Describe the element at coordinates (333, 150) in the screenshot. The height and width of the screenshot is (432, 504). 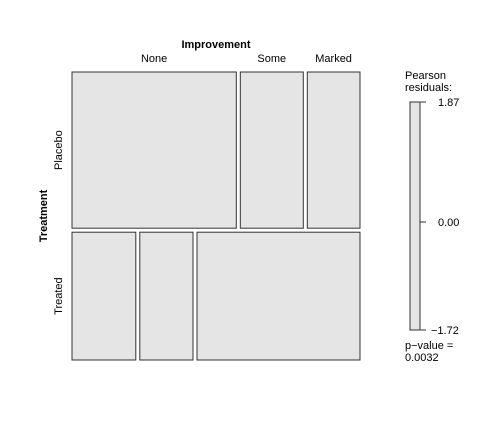
I see `tile-placebo-marked` at that location.